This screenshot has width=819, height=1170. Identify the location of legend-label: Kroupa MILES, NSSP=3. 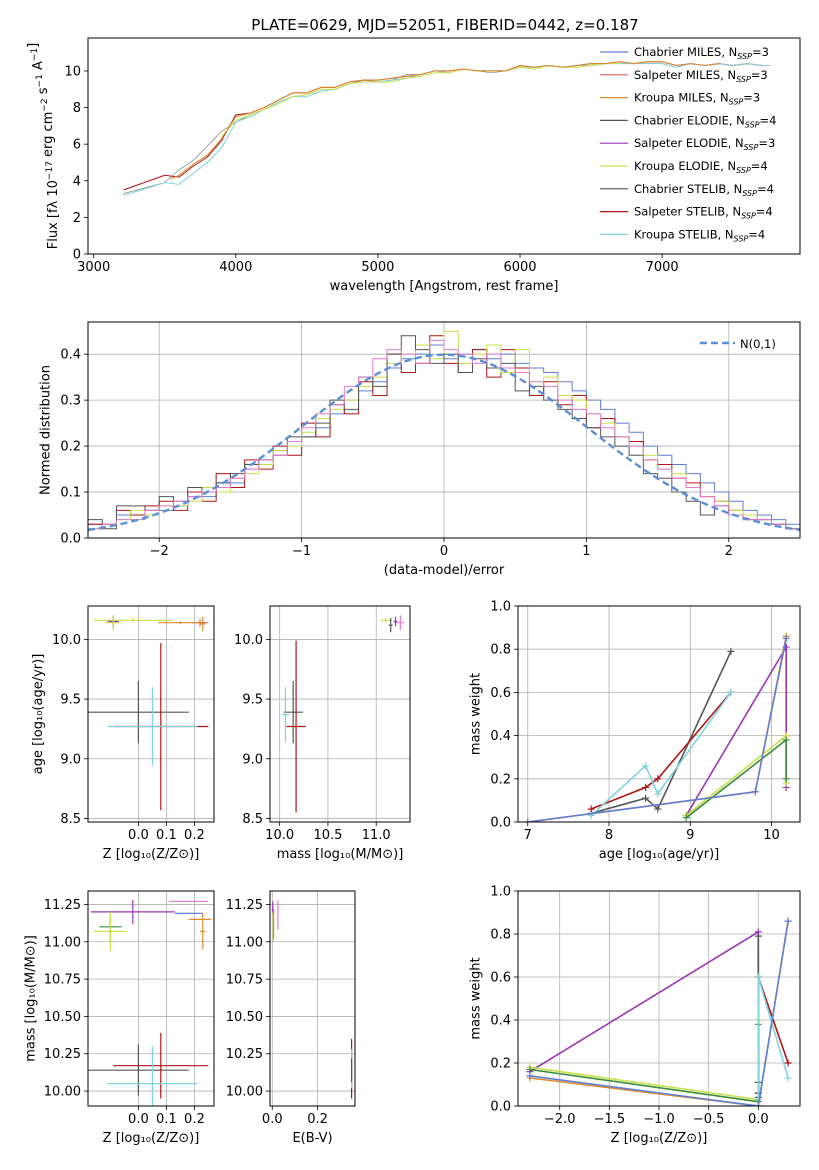
(697, 99).